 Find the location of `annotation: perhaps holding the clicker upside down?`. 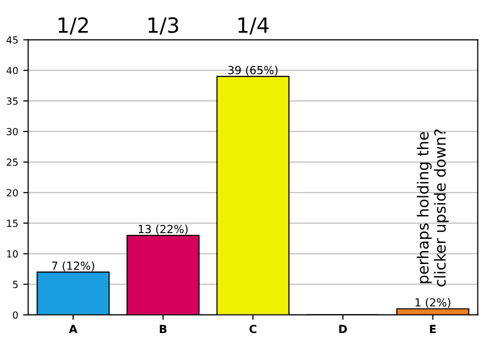

annotation: perhaps holding the clicker upside down? is located at coordinates (432, 208).